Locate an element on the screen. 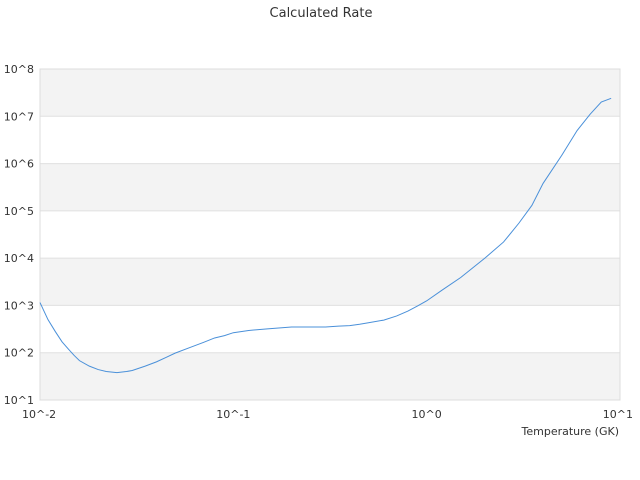 This screenshot has height=480, width=640. y-tick-label: 10^4 is located at coordinates (19, 258).